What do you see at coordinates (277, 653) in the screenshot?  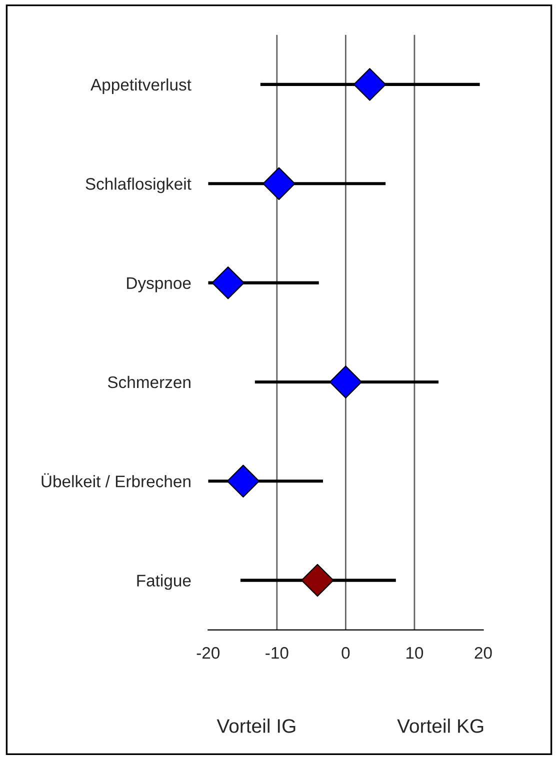 I see `x-tick-label: -10` at bounding box center [277, 653].